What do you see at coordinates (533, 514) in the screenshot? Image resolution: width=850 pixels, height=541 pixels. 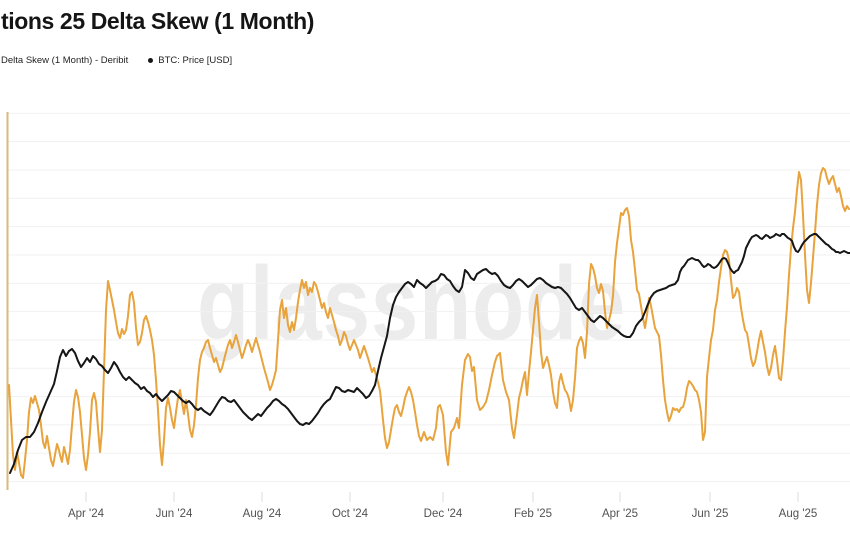 I see `x-axis-label: Feb '25` at bounding box center [533, 514].